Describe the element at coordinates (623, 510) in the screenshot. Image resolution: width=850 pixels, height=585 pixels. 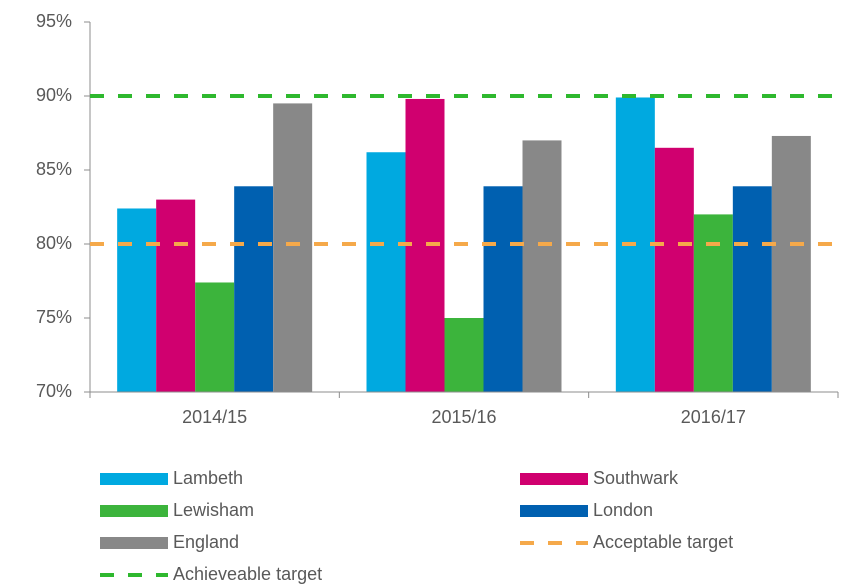
I see `legend-label: London` at that location.